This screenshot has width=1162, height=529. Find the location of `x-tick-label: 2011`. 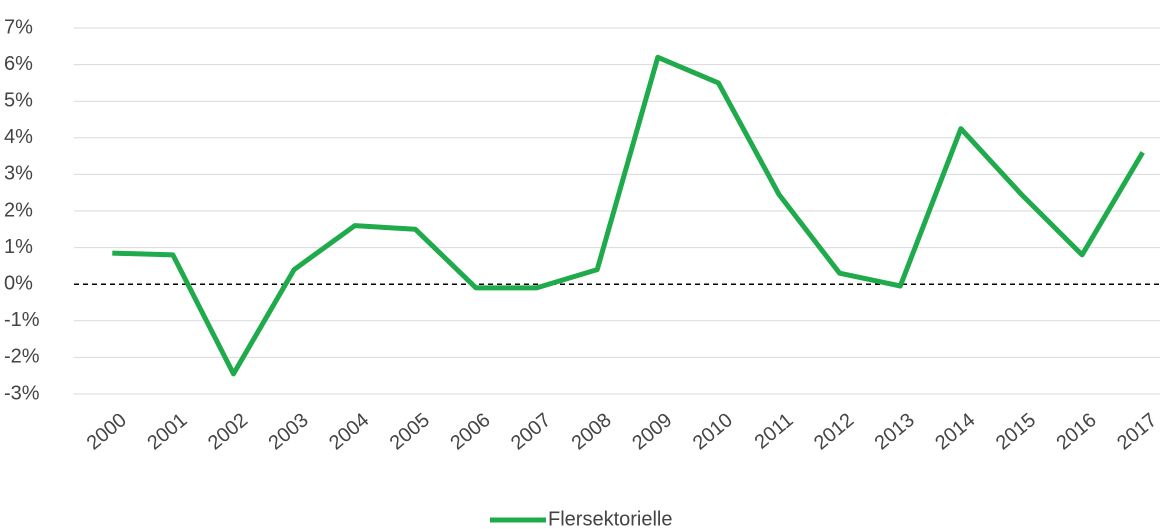

x-tick-label: 2011 is located at coordinates (774, 431).